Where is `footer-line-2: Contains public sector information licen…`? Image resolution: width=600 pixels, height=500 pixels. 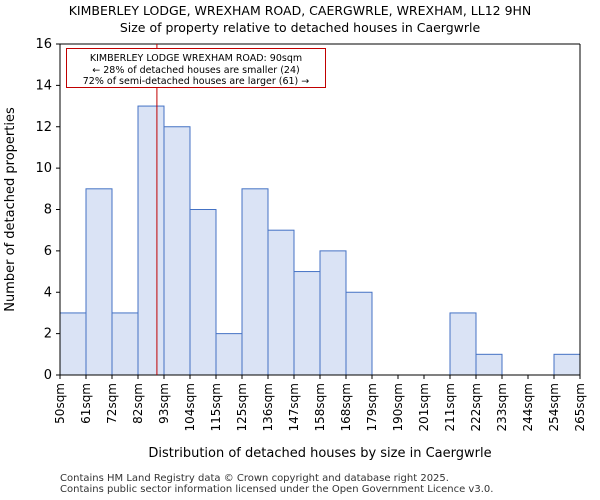 footer-line-2: Contains public sector information licen… is located at coordinates (277, 489).